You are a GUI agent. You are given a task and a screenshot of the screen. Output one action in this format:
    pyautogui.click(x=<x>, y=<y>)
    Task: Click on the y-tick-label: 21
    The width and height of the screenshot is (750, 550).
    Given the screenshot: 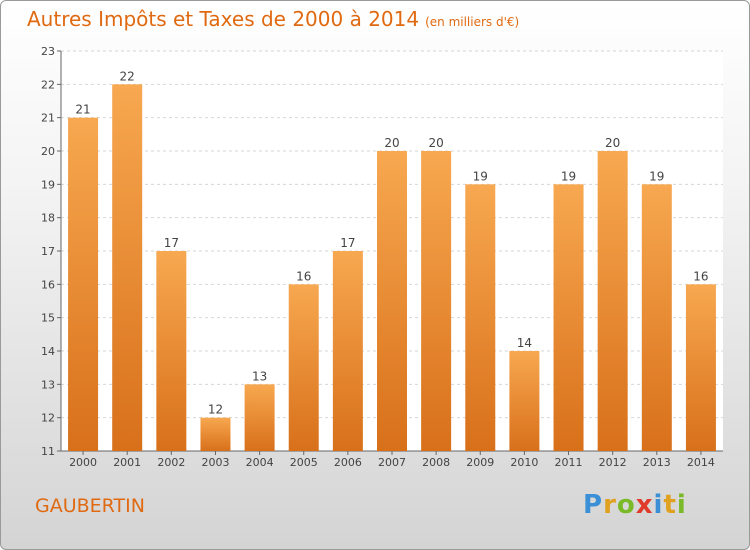 What is the action you would take?
    pyautogui.click(x=48, y=118)
    